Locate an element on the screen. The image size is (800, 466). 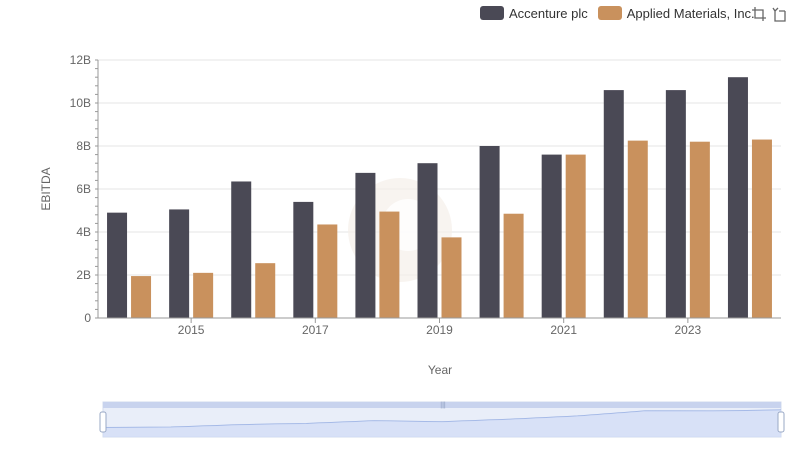
legend-item-applied-materials: Applied Materials, Inc. is located at coordinates (676, 13).